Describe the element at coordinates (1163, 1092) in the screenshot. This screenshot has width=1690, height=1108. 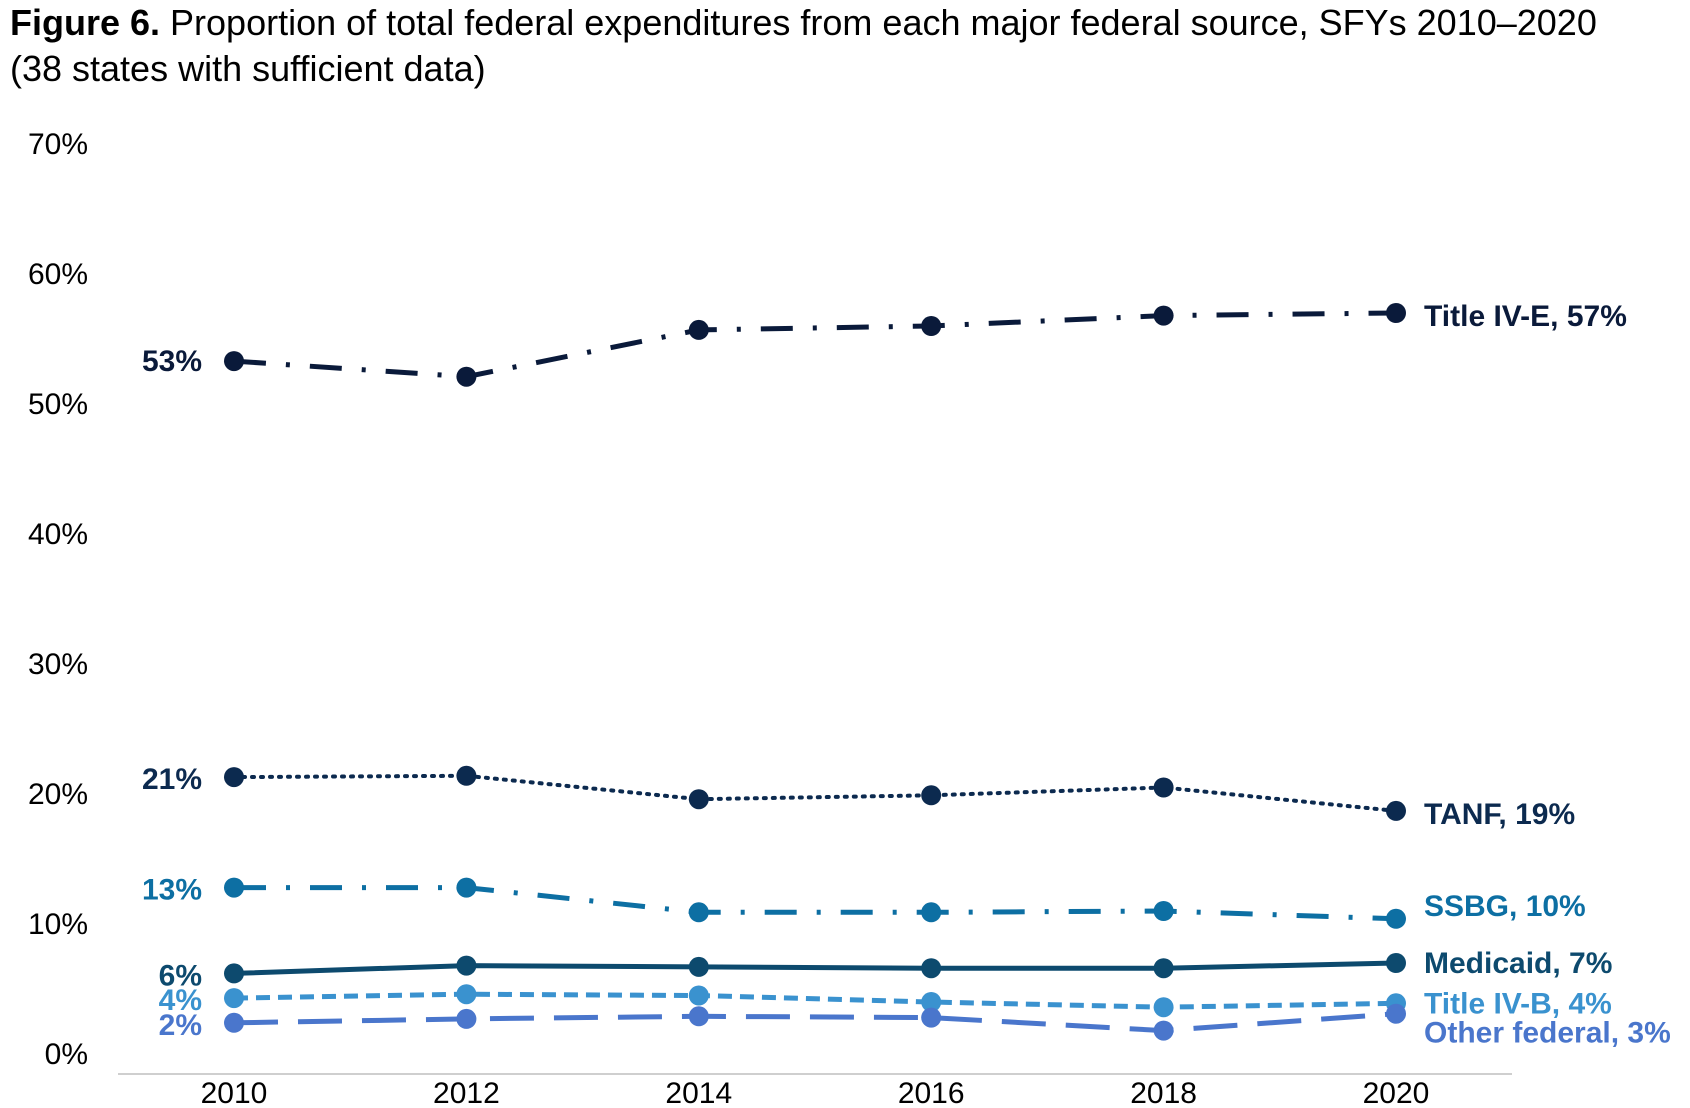
I see `x-tick-label: 2018` at that location.